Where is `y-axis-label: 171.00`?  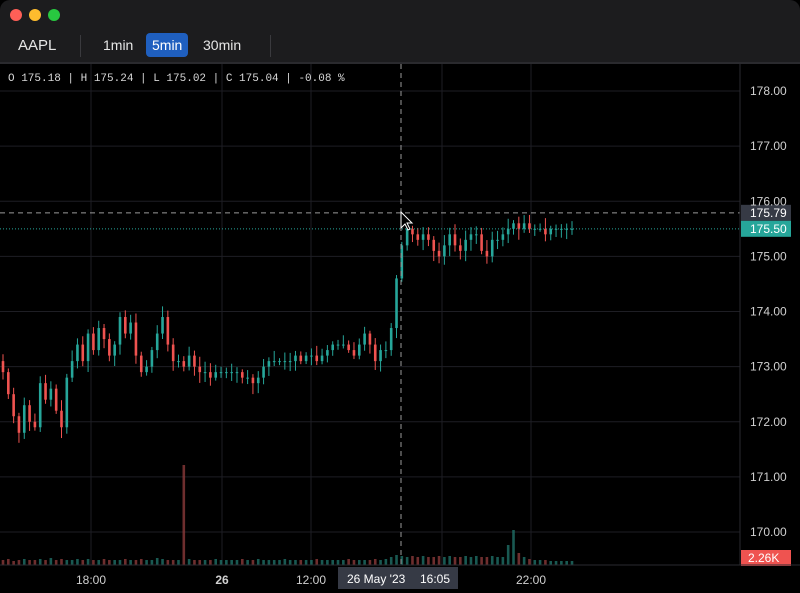
y-axis-label: 171.00 is located at coordinates (768, 477).